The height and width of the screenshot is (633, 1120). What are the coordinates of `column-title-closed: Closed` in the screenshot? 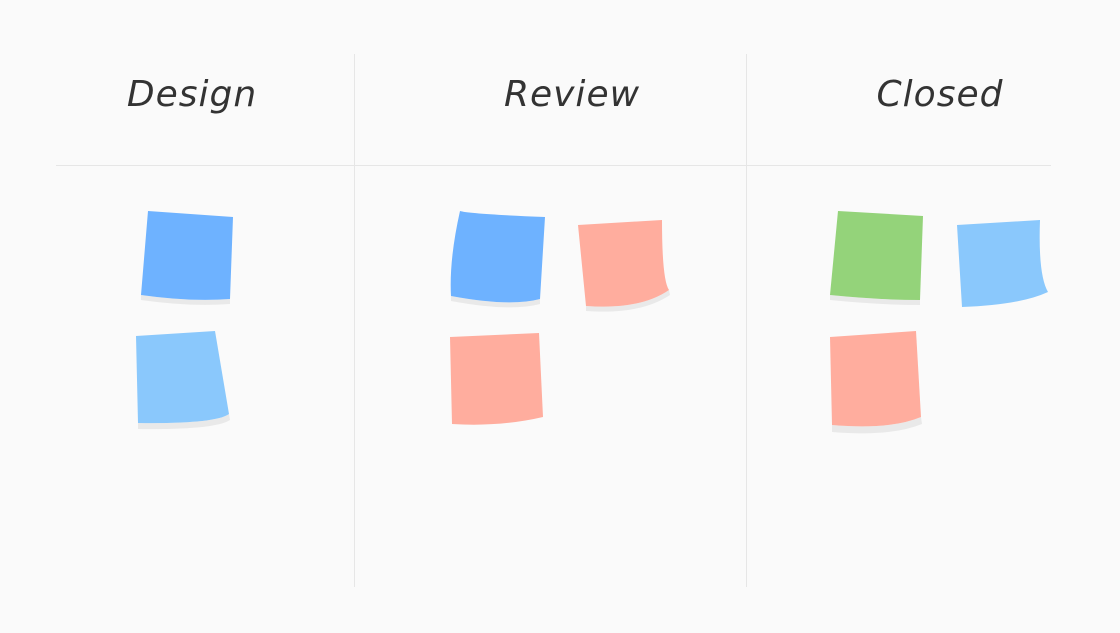 It's located at (940, 94).